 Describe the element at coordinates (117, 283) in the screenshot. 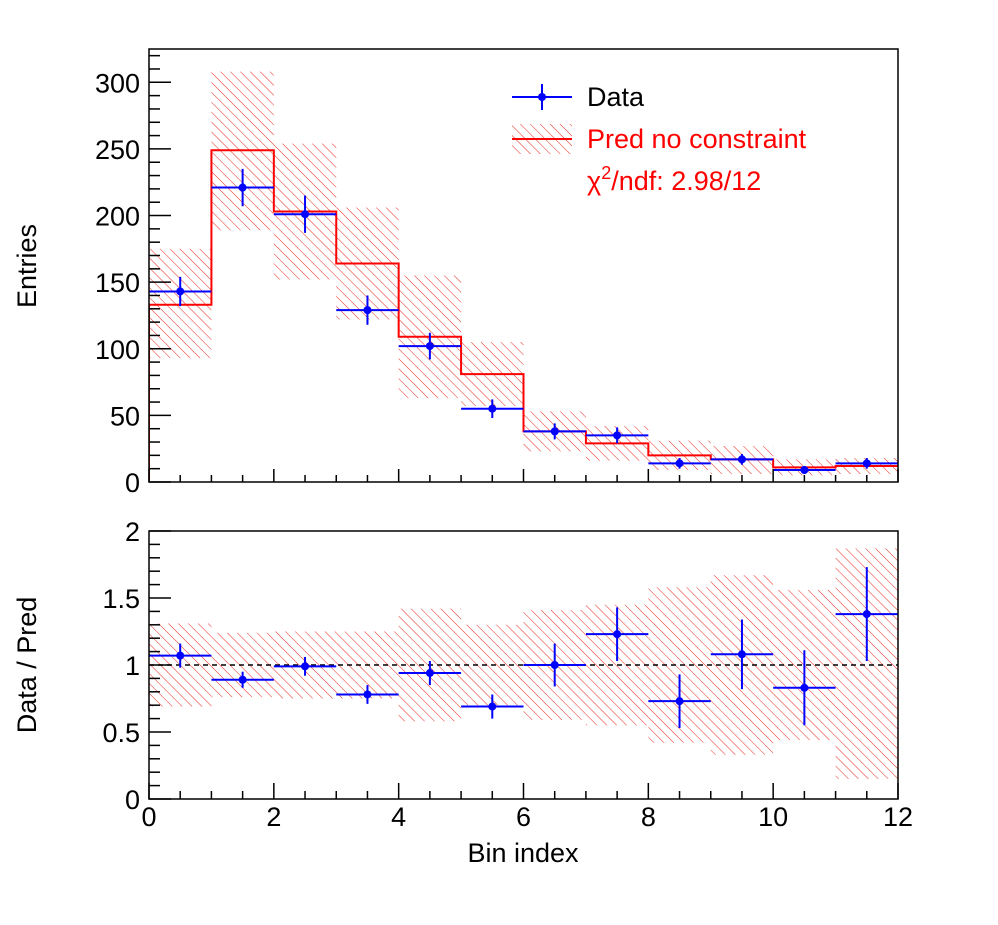

I see `y-tick-label: 150` at that location.